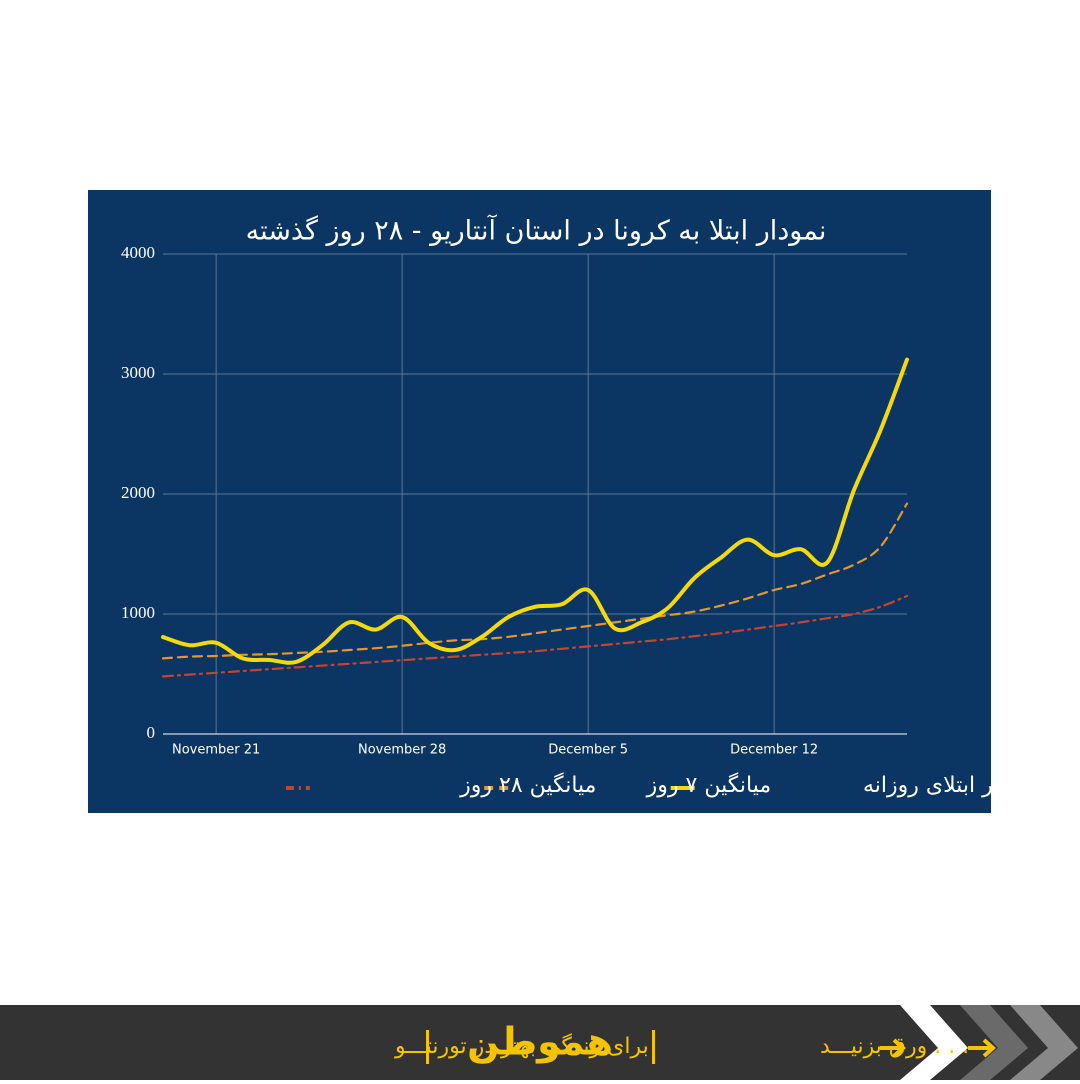  I want to click on footer-bar, so click(540, 1042).